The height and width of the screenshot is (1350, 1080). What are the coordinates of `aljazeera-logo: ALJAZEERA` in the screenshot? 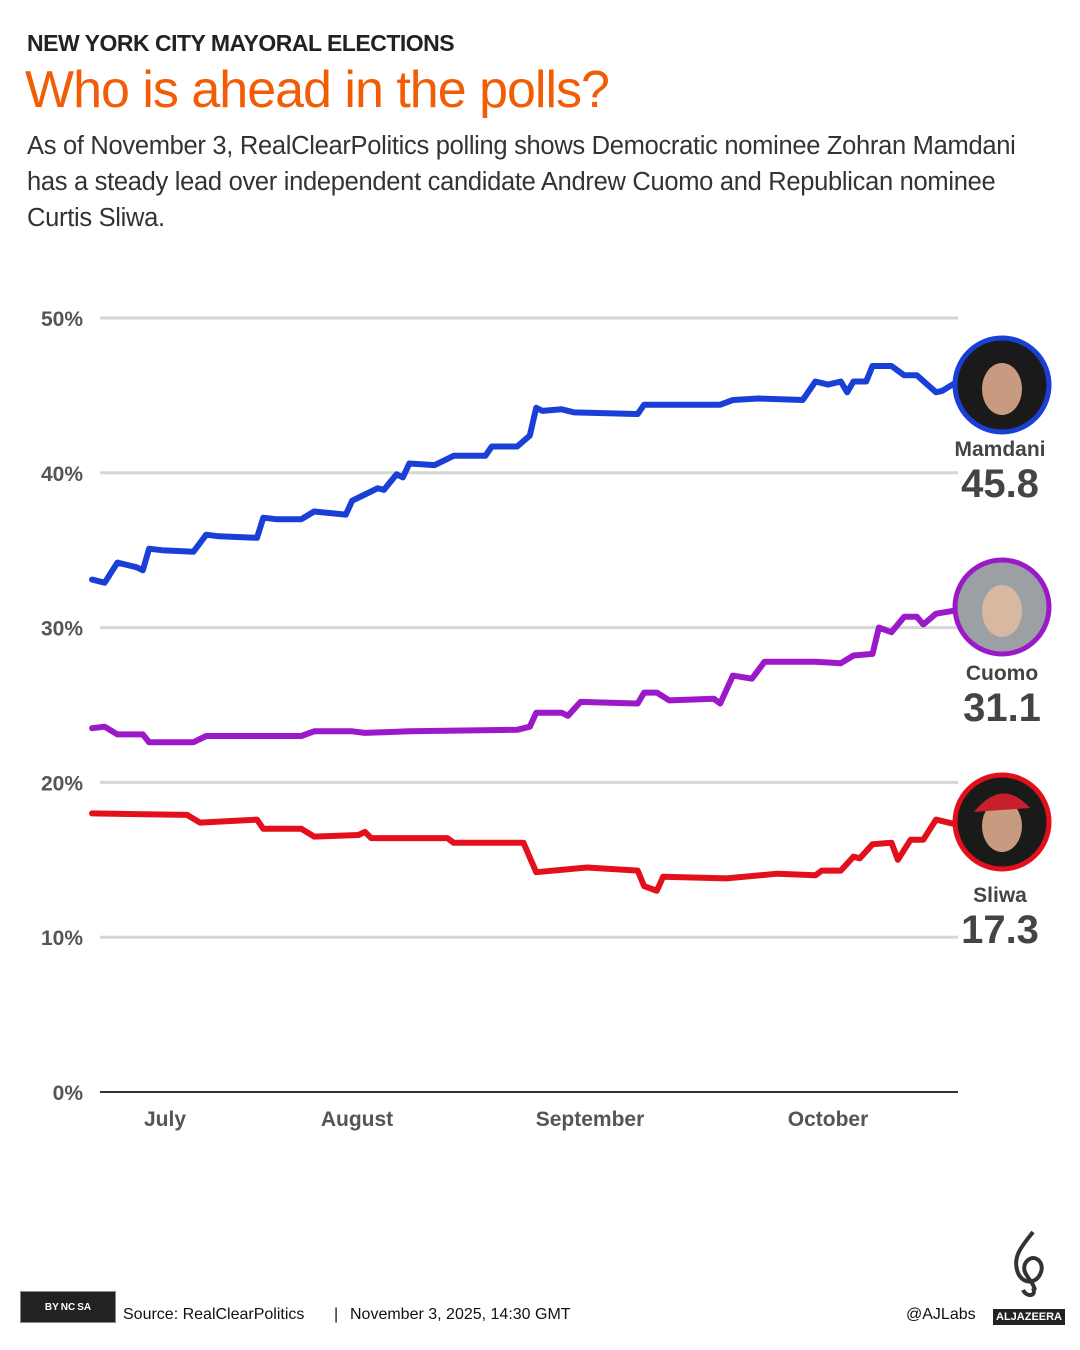 It's located at (1029, 1317).